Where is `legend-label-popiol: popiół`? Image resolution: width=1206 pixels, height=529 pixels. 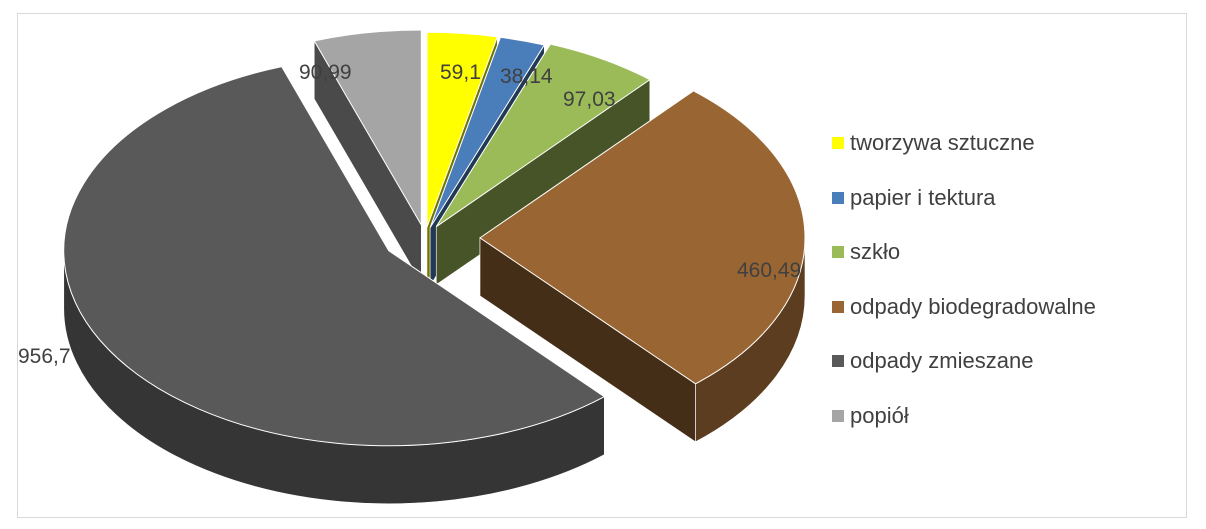 legend-label-popiol: popiół is located at coordinates (879, 415).